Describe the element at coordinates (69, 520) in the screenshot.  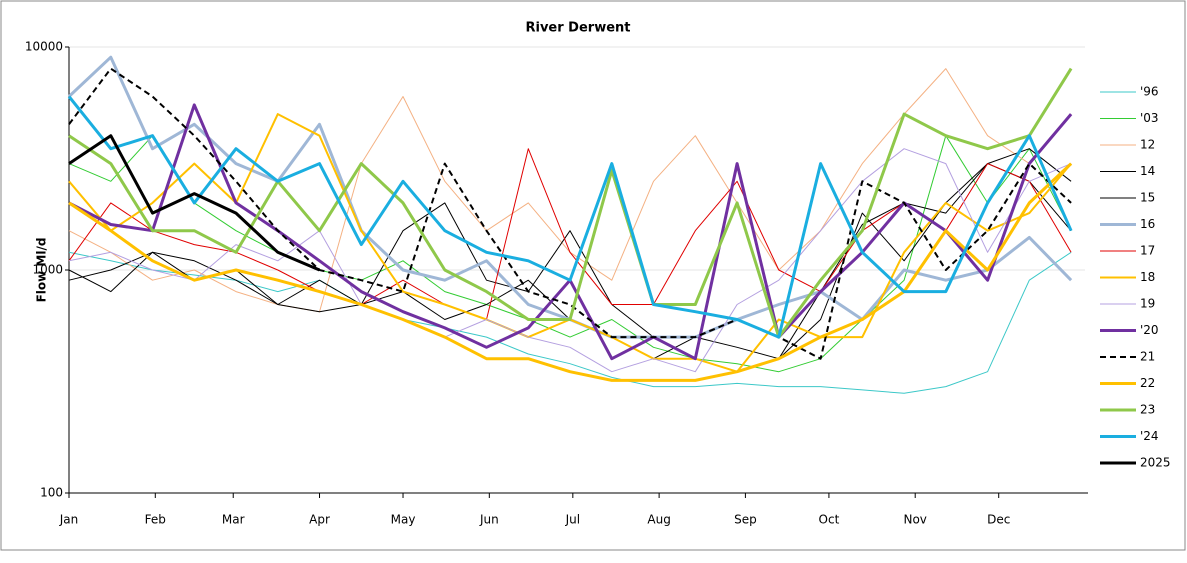
I see `x-tick-label: Jan` at that location.